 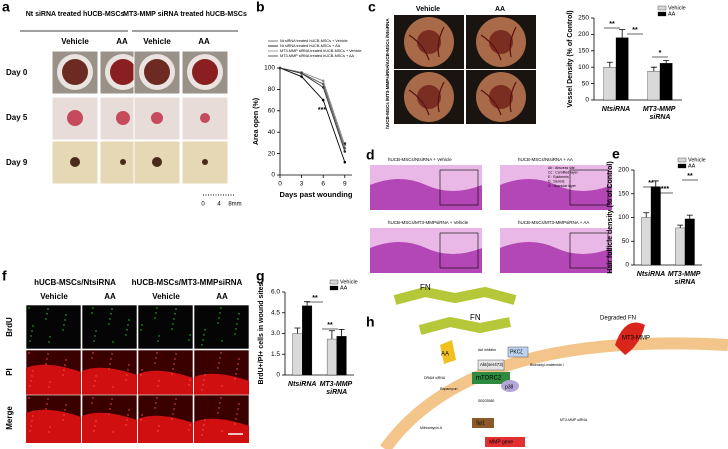 What do you see at coordinates (17, 117) in the screenshot?
I see `row-label: Day 5` at bounding box center [17, 117].